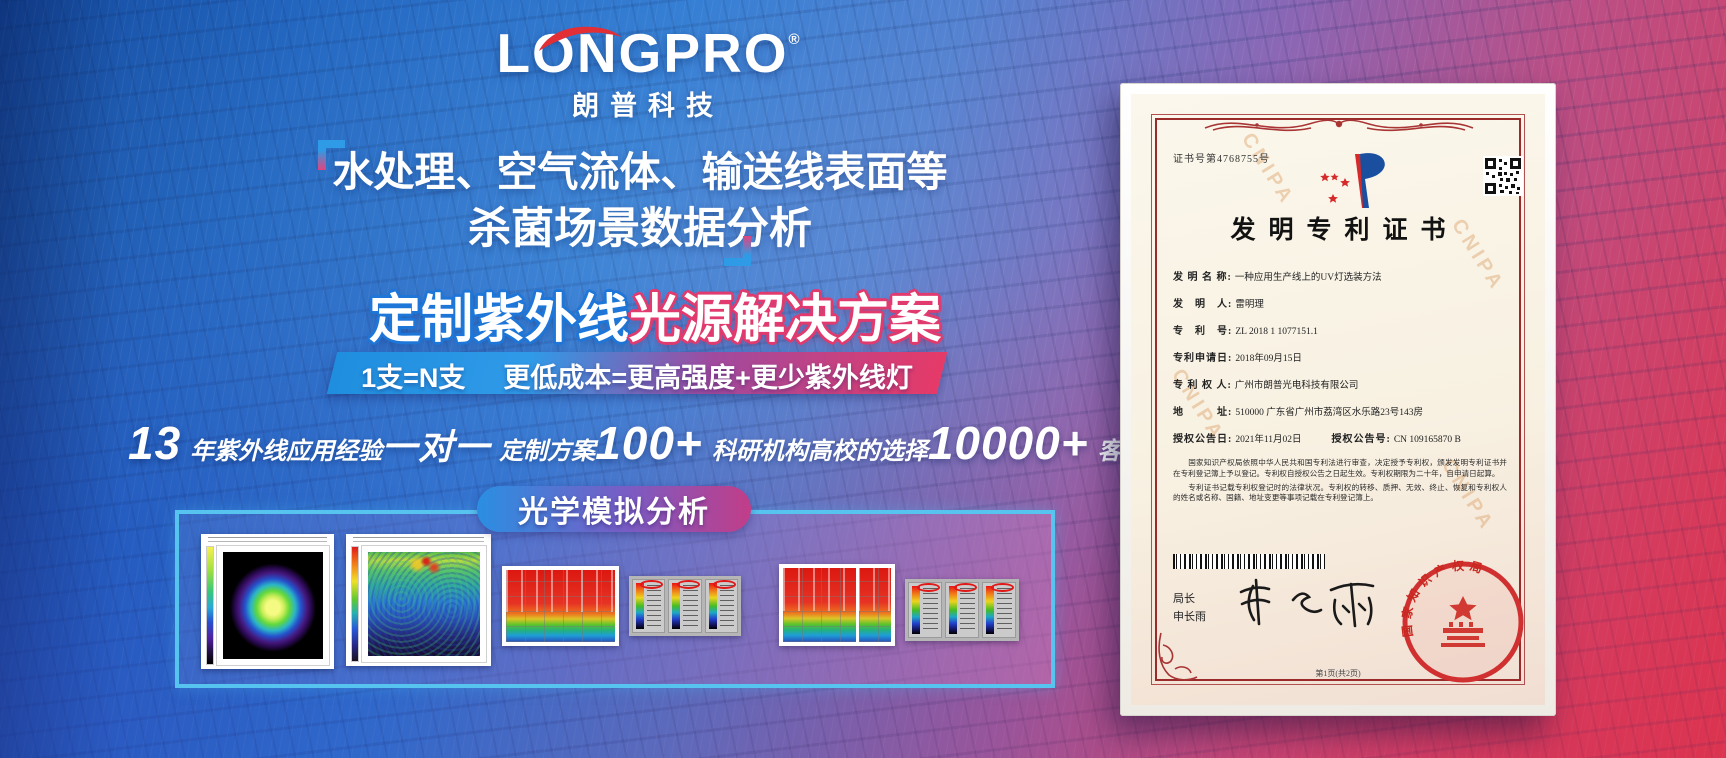  I want to click on field-label: 专 利 权 人:, so click(1202, 385).